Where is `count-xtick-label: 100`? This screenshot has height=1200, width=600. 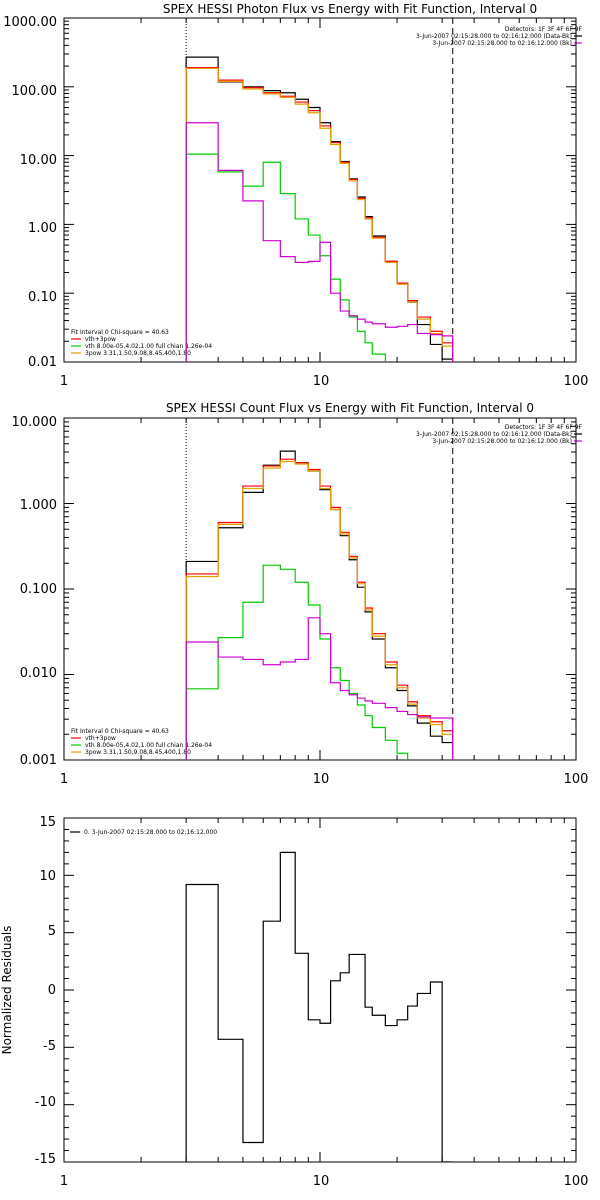
count-xtick-label: 100 is located at coordinates (576, 779).